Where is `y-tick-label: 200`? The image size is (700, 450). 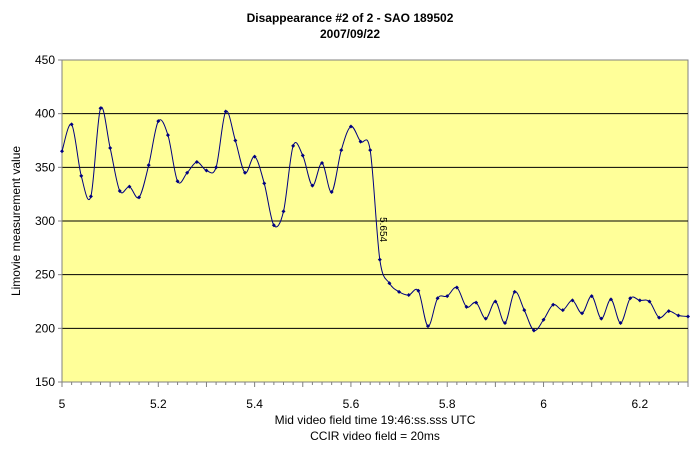
y-tick-label: 200 is located at coordinates (45, 328).